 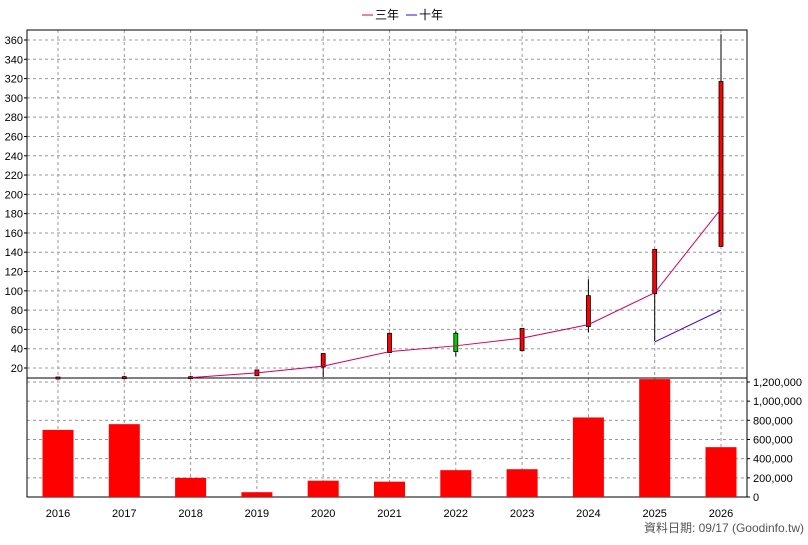 I want to click on price-tick-label: 220, so click(x=14, y=176).